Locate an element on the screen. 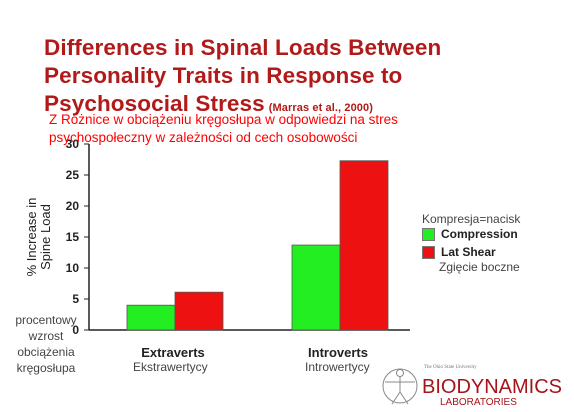 This screenshot has height=412, width=574. logo-line-2: LABORATORIES is located at coordinates (478, 402).